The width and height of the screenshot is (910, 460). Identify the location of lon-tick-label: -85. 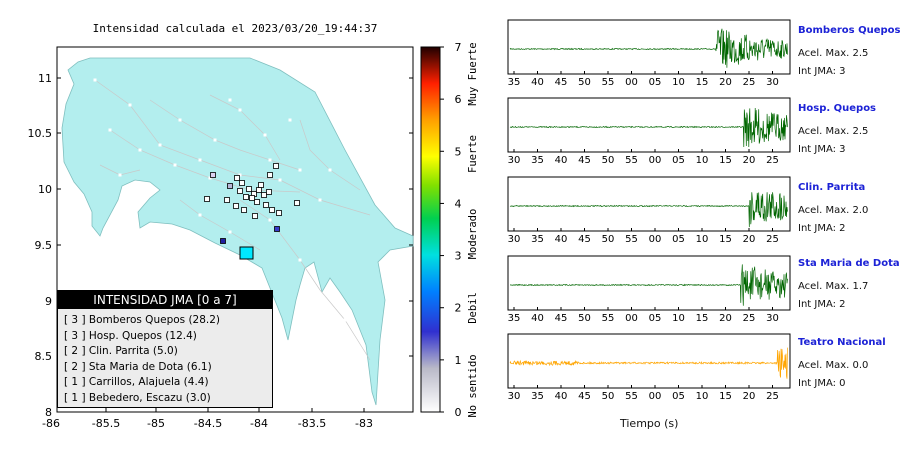
(156, 423).